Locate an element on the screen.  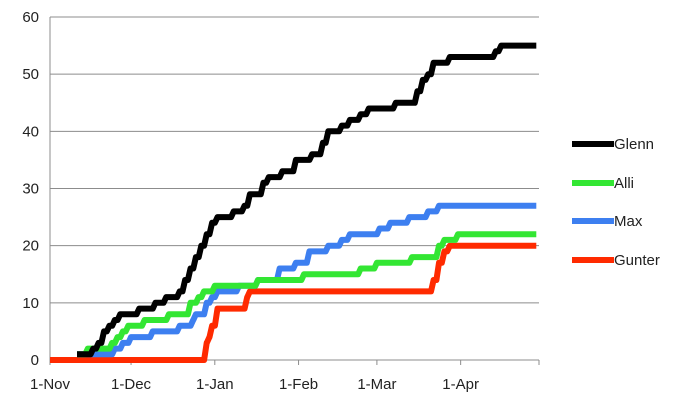
x-tick-label: 1-Mar is located at coordinates (376, 384).